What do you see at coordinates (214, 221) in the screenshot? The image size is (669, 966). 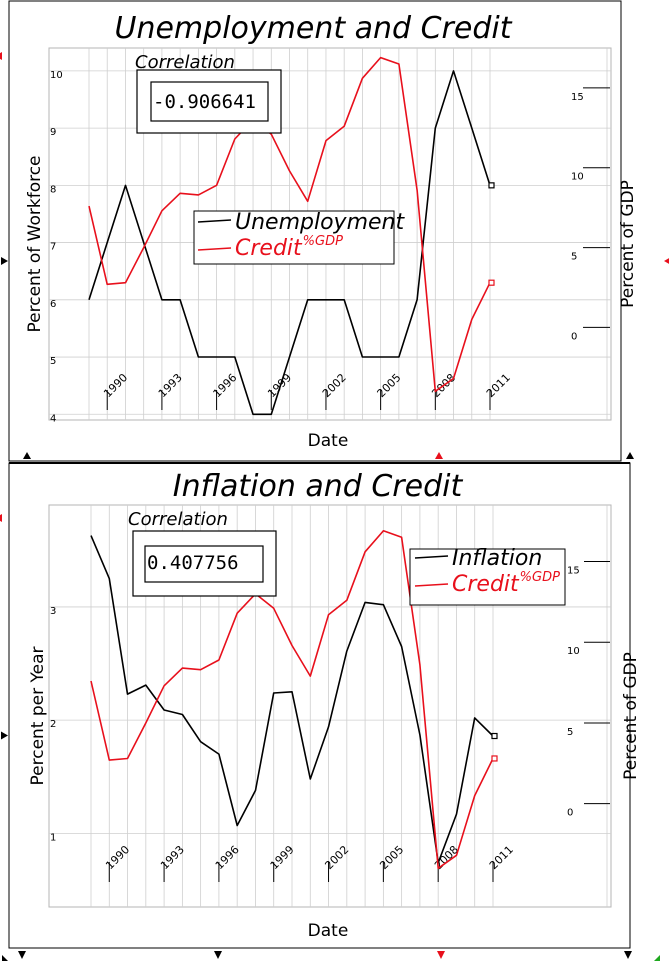 I see `legend-swatch-unemployment` at bounding box center [214, 221].